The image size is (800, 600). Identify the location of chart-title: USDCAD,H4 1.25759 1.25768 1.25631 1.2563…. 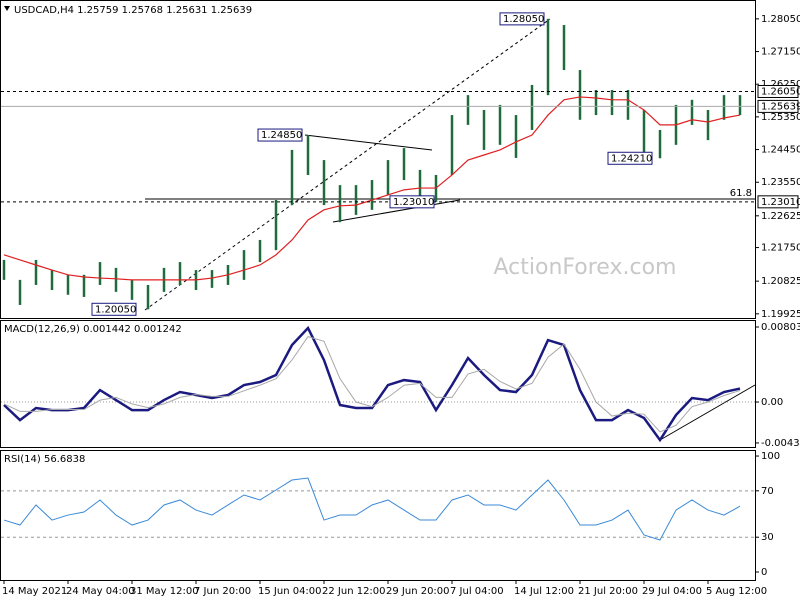
(133, 10).